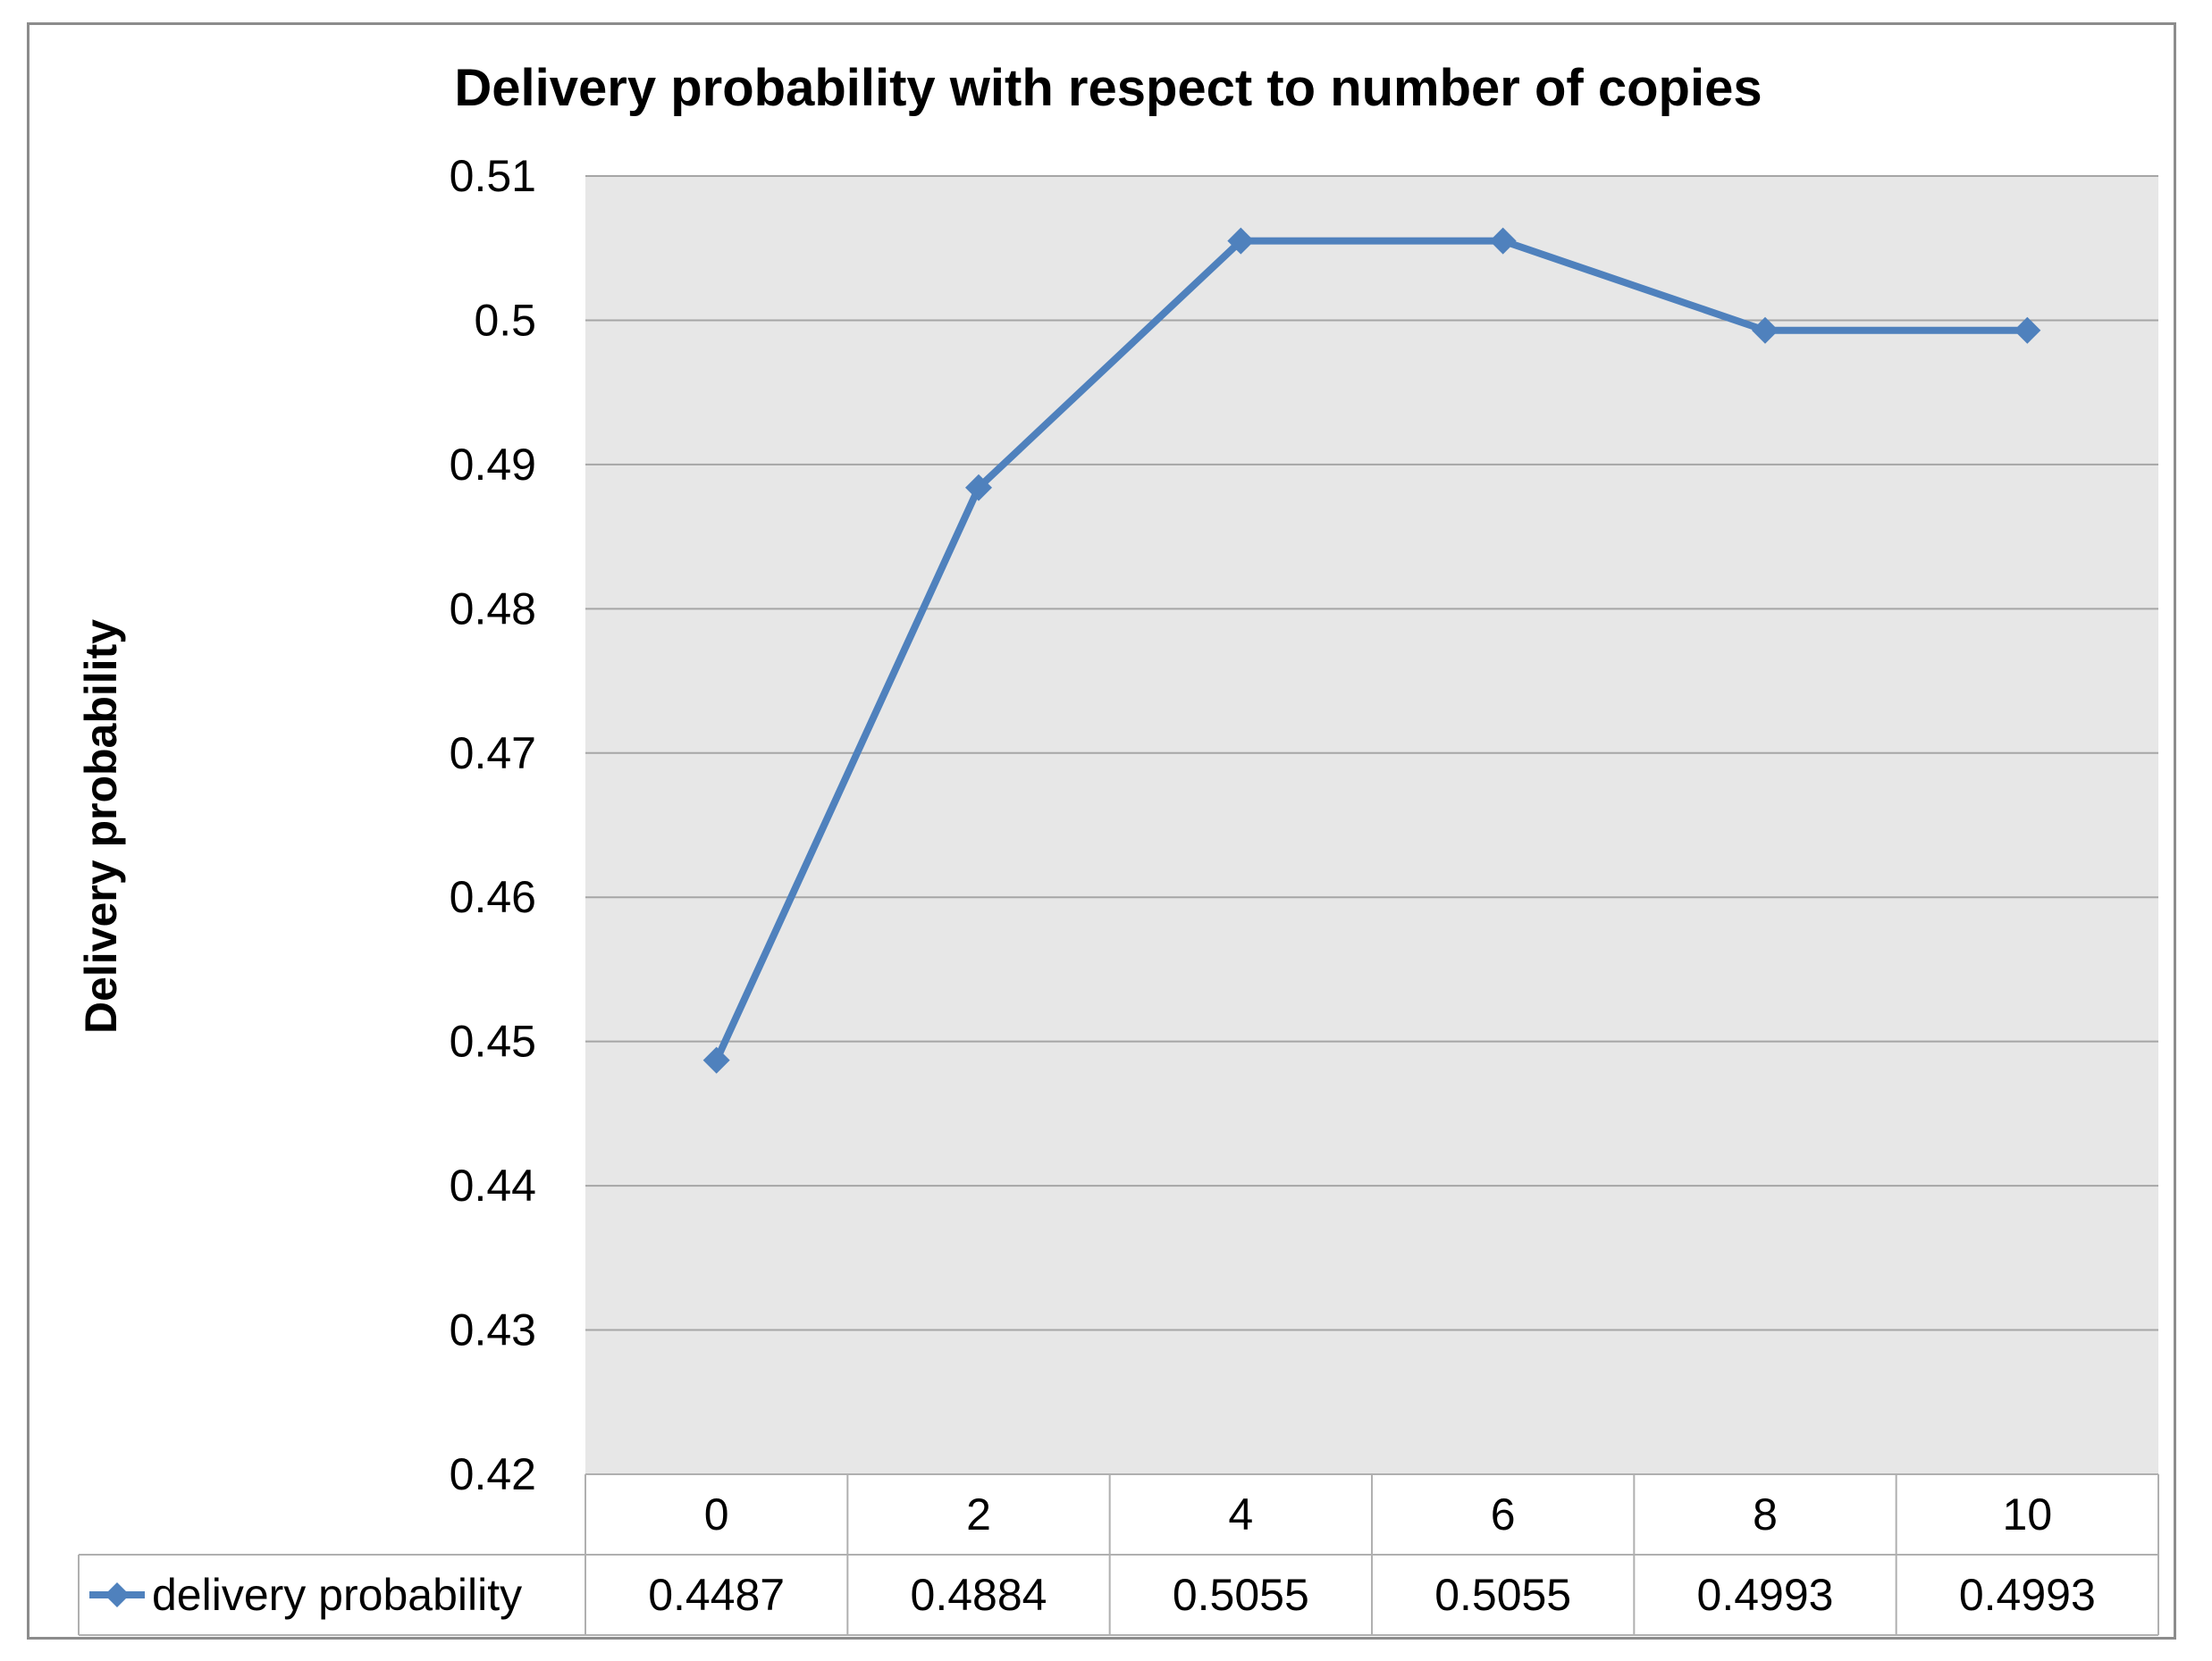  I want to click on x-tick-label: 10, so click(2028, 1514).